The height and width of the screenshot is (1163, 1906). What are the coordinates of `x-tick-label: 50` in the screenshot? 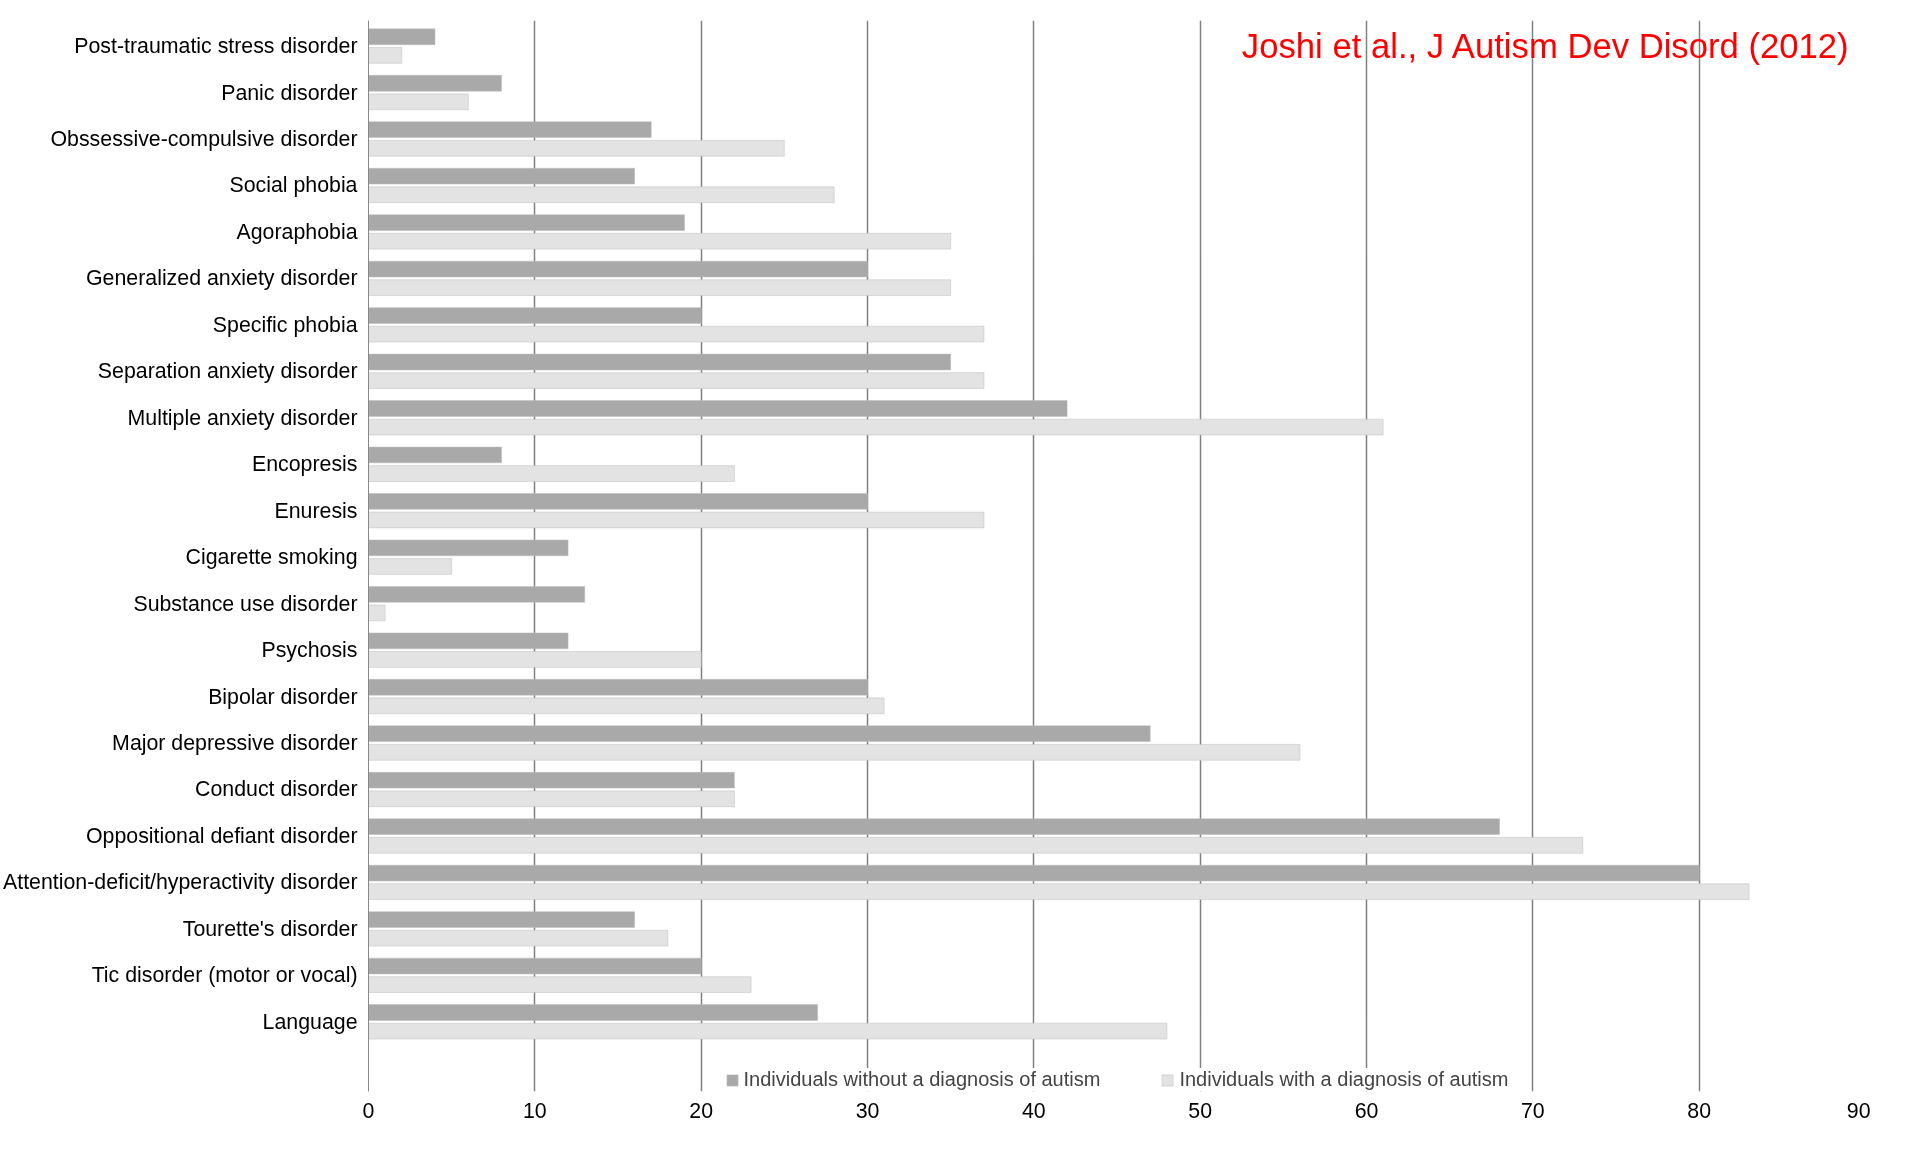 It's located at (1200, 1110).